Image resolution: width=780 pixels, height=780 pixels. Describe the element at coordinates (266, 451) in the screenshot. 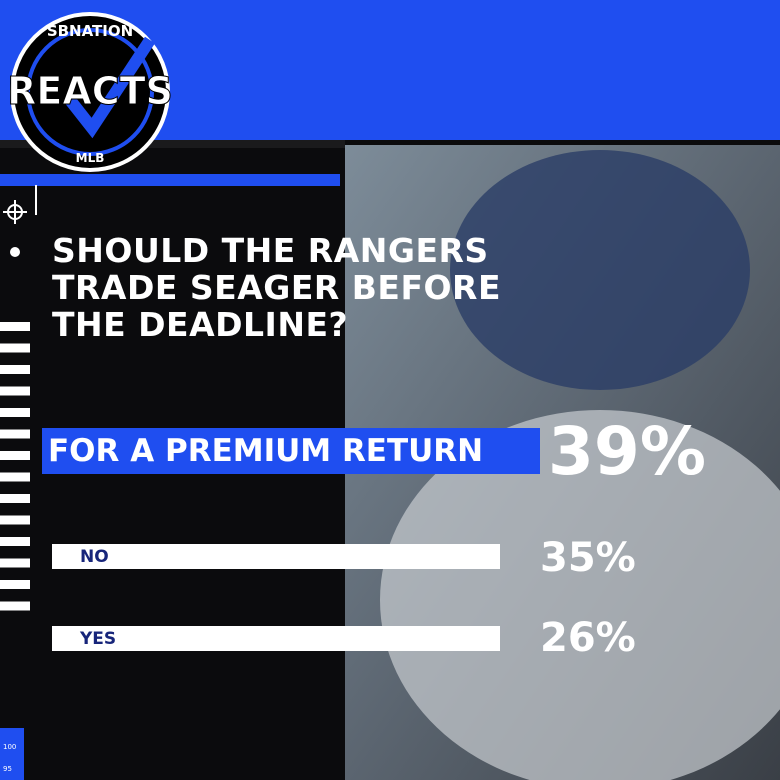

I see `option-label: FOR A PREMIUM RETURN` at that location.